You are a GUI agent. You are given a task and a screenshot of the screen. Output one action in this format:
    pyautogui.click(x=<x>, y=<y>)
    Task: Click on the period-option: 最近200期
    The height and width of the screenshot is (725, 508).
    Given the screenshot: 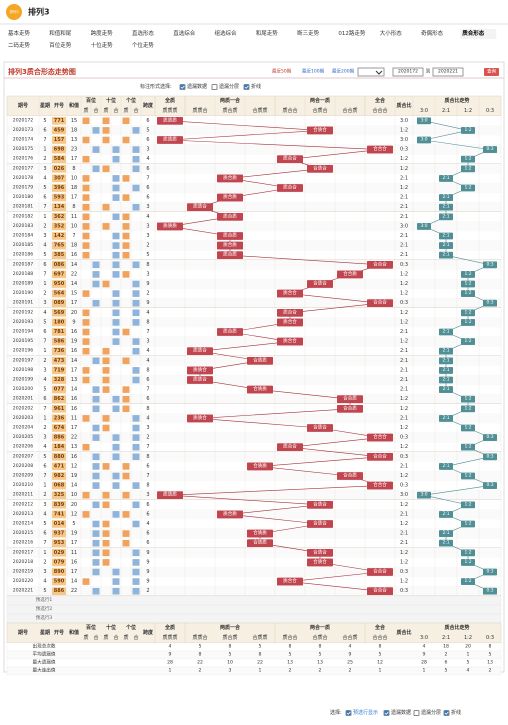 What is the action you would take?
    pyautogui.click(x=343, y=71)
    